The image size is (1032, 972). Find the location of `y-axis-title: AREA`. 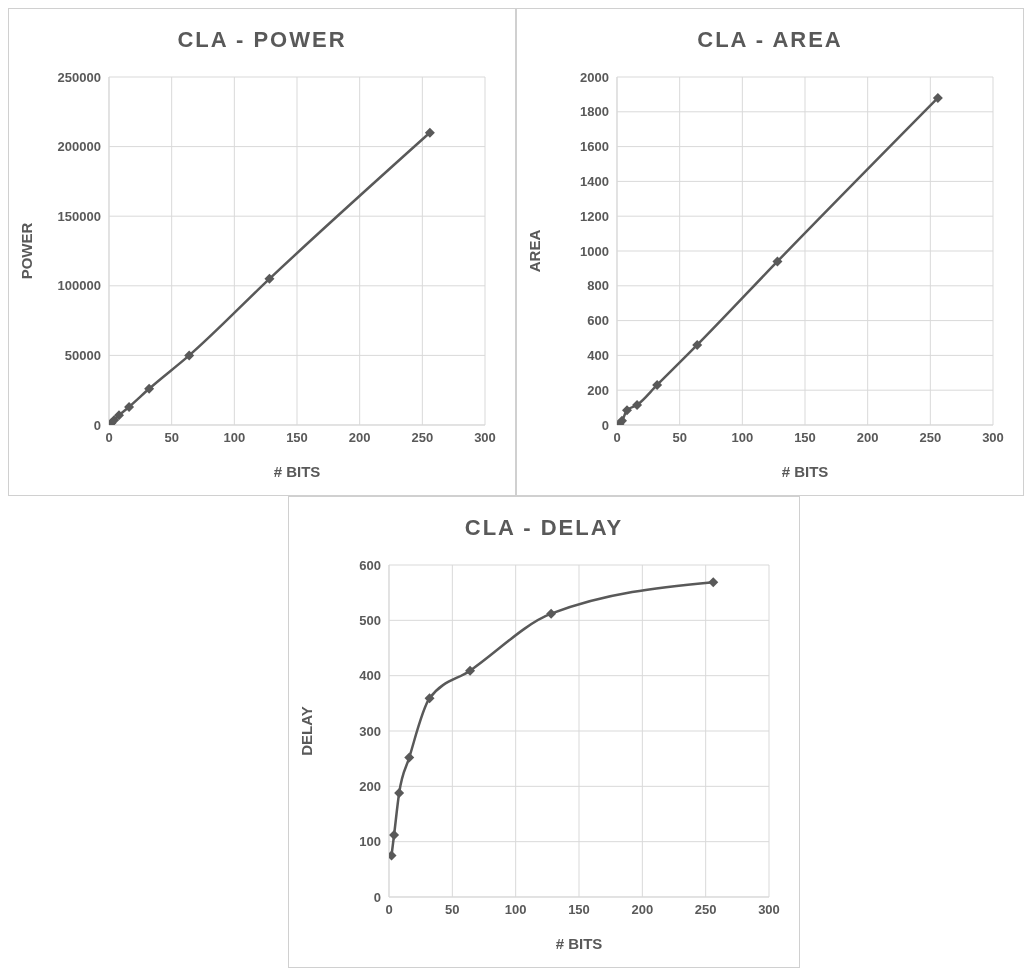

y-axis-title: AREA is located at coordinates (535, 251).